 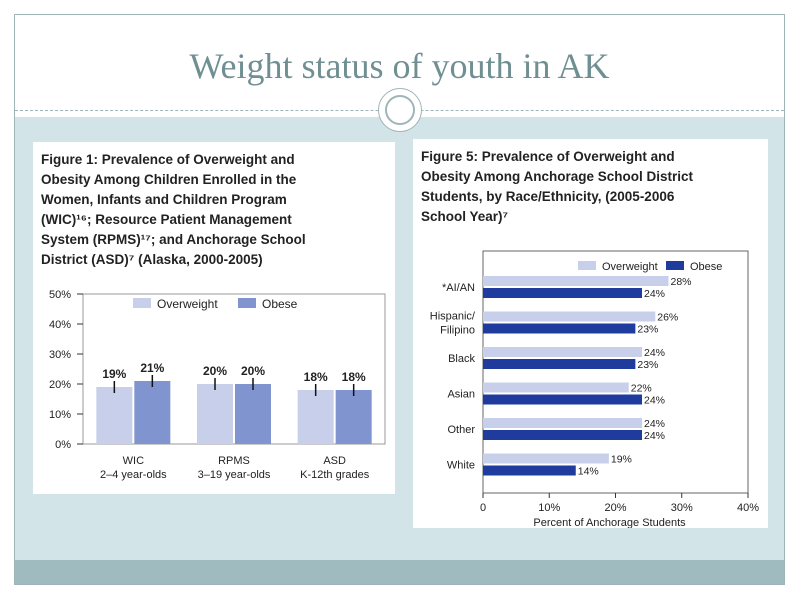 I want to click on category-label: White, so click(x=461, y=466).